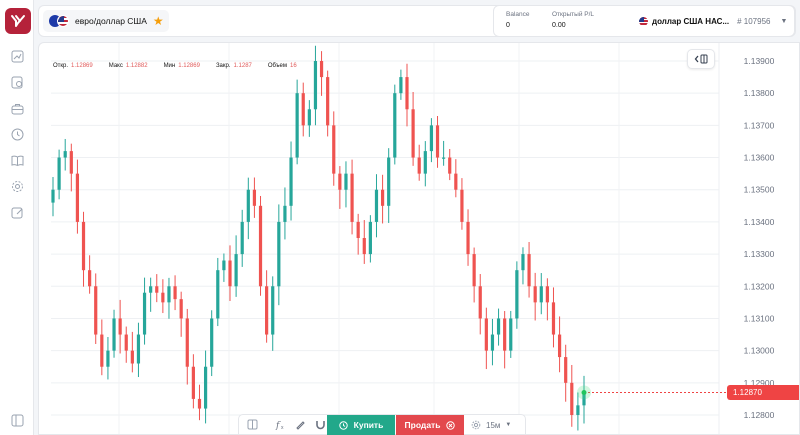  Describe the element at coordinates (451, 425) in the screenshot. I see `close-circle-icon` at that location.